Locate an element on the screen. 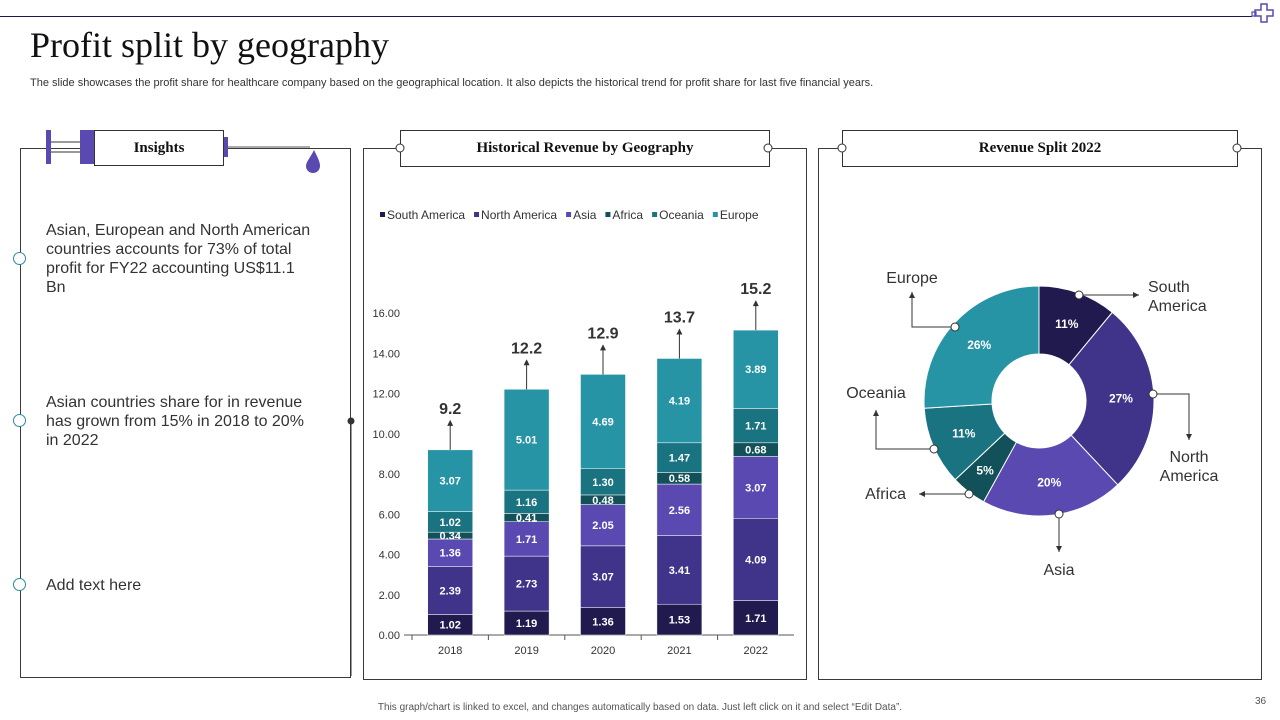 Image resolution: width=1280 pixels, height=720 pixels. bar-value-label: 1.47 is located at coordinates (679, 459).